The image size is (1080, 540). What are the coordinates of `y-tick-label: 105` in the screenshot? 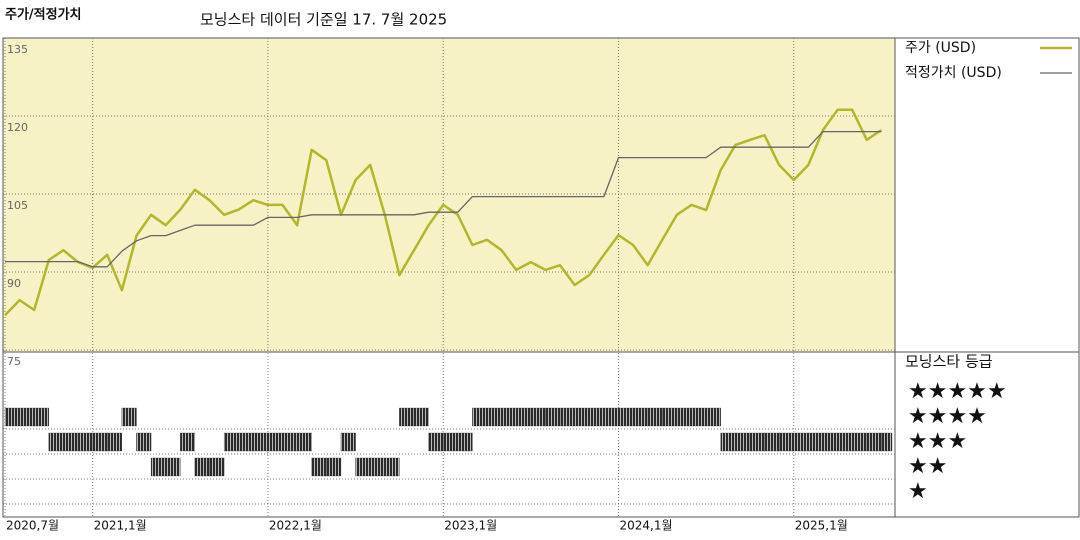 It's located at (17, 205).